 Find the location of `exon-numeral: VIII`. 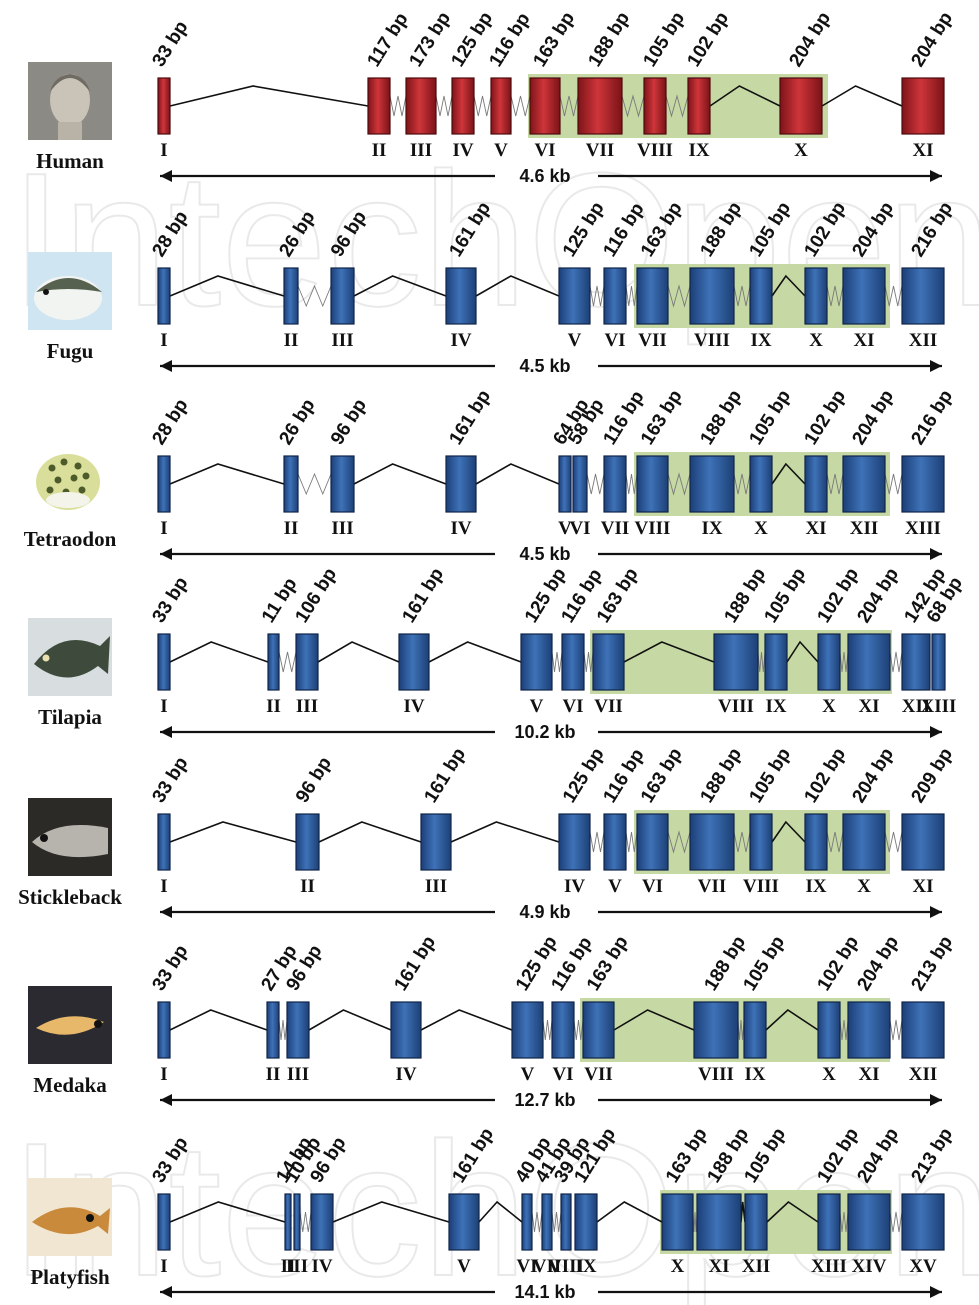

exon-numeral: VIII is located at coordinates (653, 528).